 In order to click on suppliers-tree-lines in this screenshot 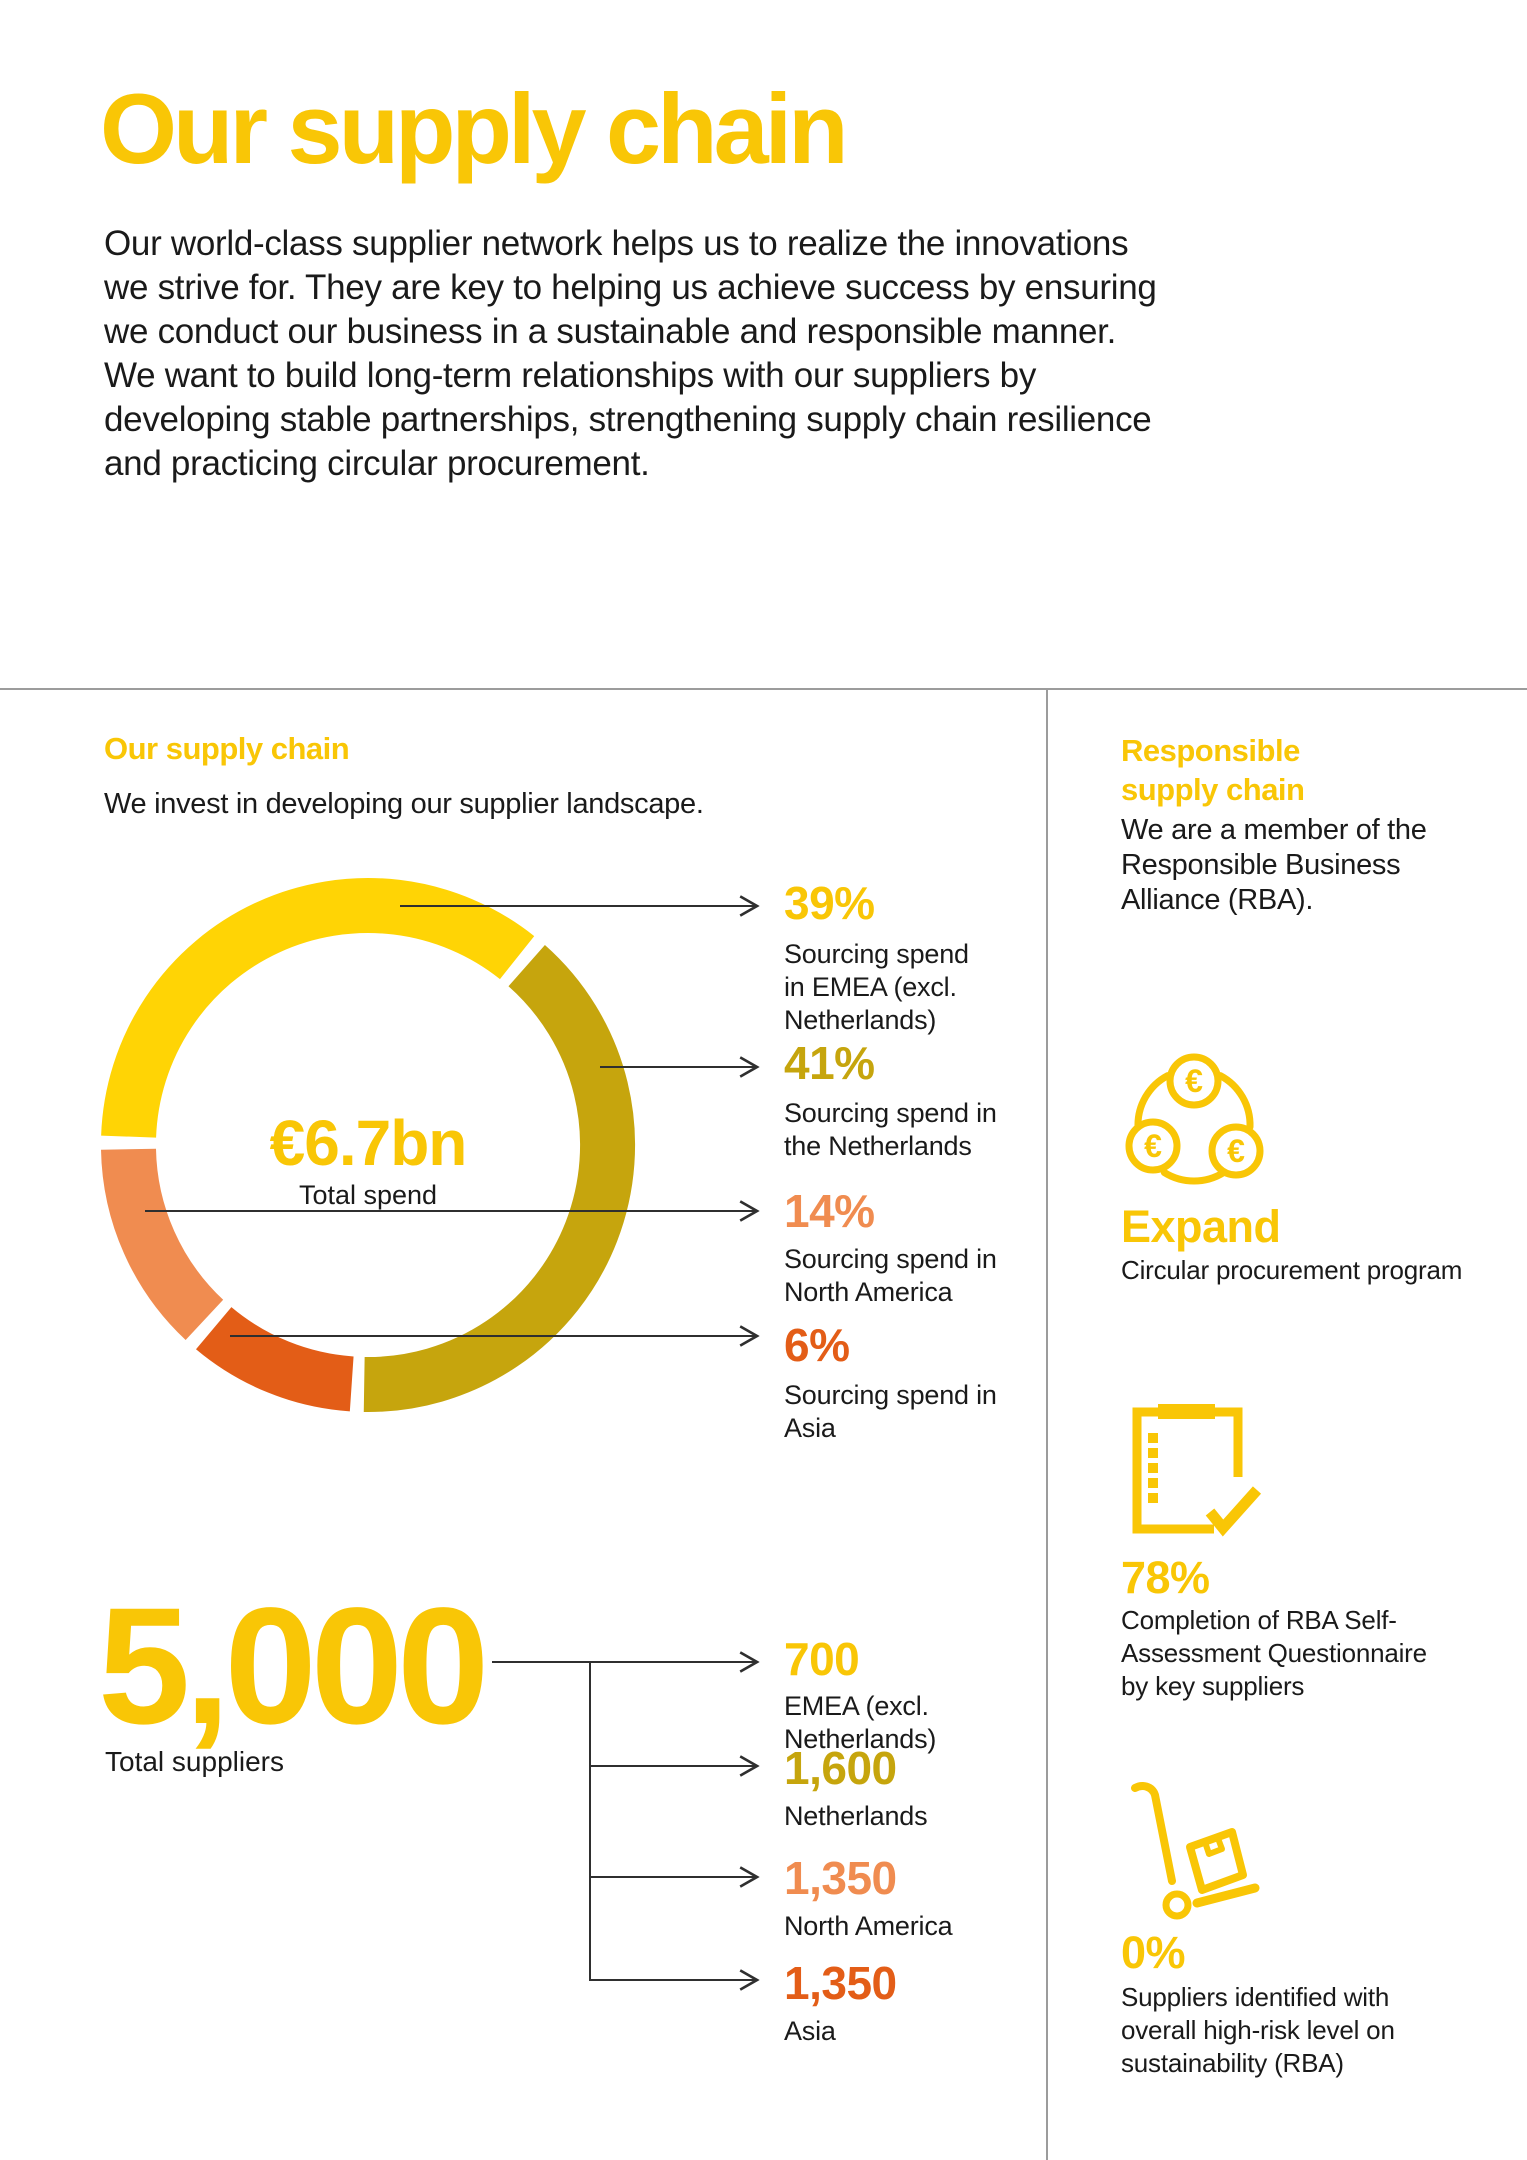, I will do `click(624, 1821)`.